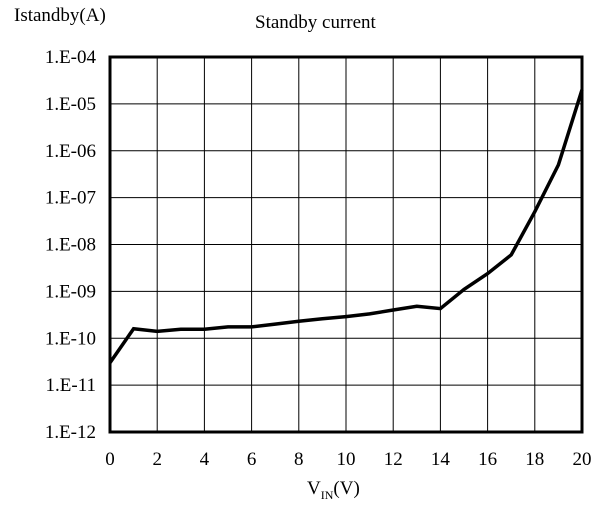  I want to click on x-tick-label: 4, so click(205, 459).